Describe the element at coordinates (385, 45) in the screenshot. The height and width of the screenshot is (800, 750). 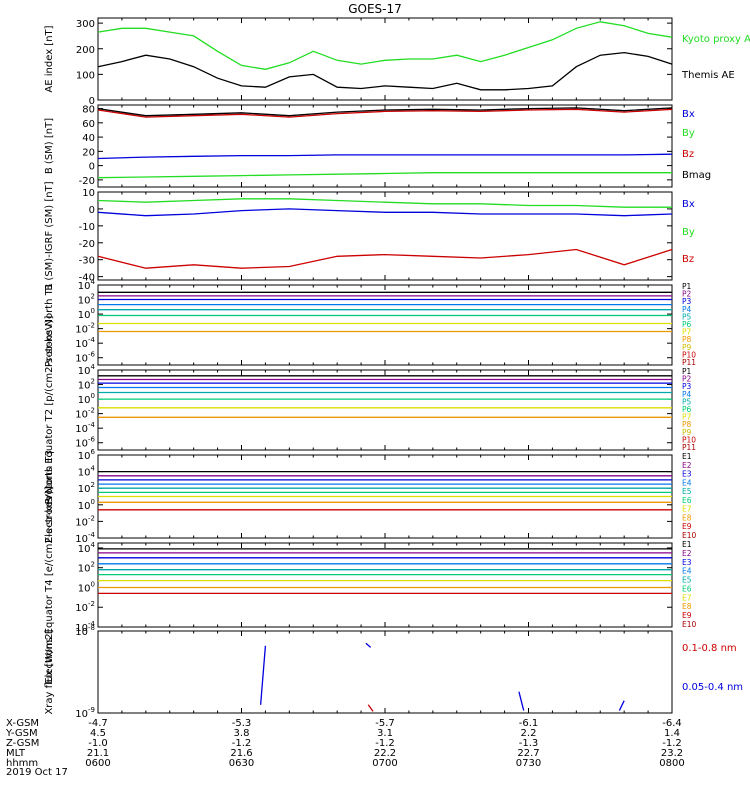
I see `series-kyoto-proxy-ae` at that location.